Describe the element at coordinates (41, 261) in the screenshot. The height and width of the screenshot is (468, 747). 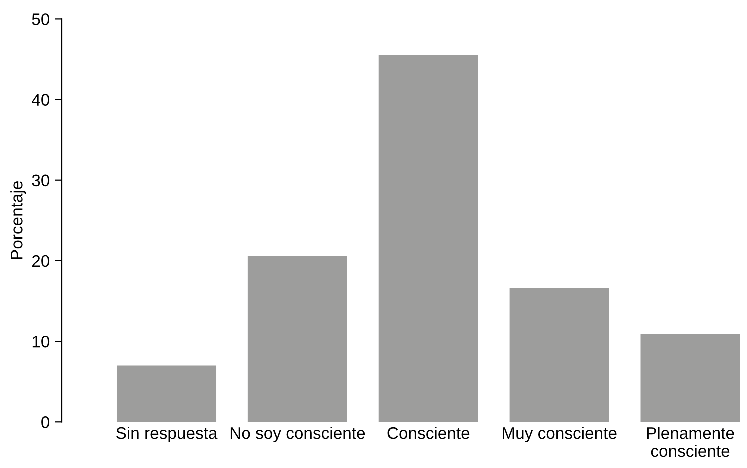
I see `y-tick-label: 20` at that location.